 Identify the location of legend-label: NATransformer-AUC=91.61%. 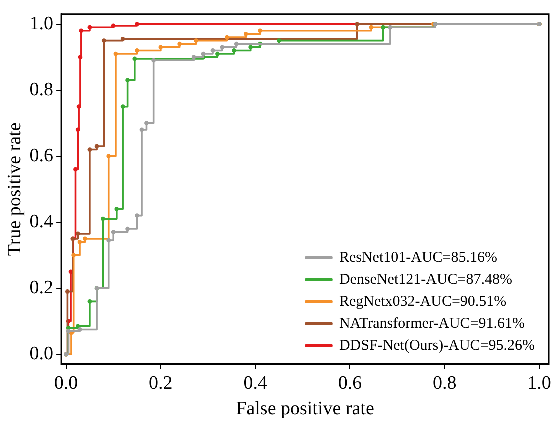
(432, 324).